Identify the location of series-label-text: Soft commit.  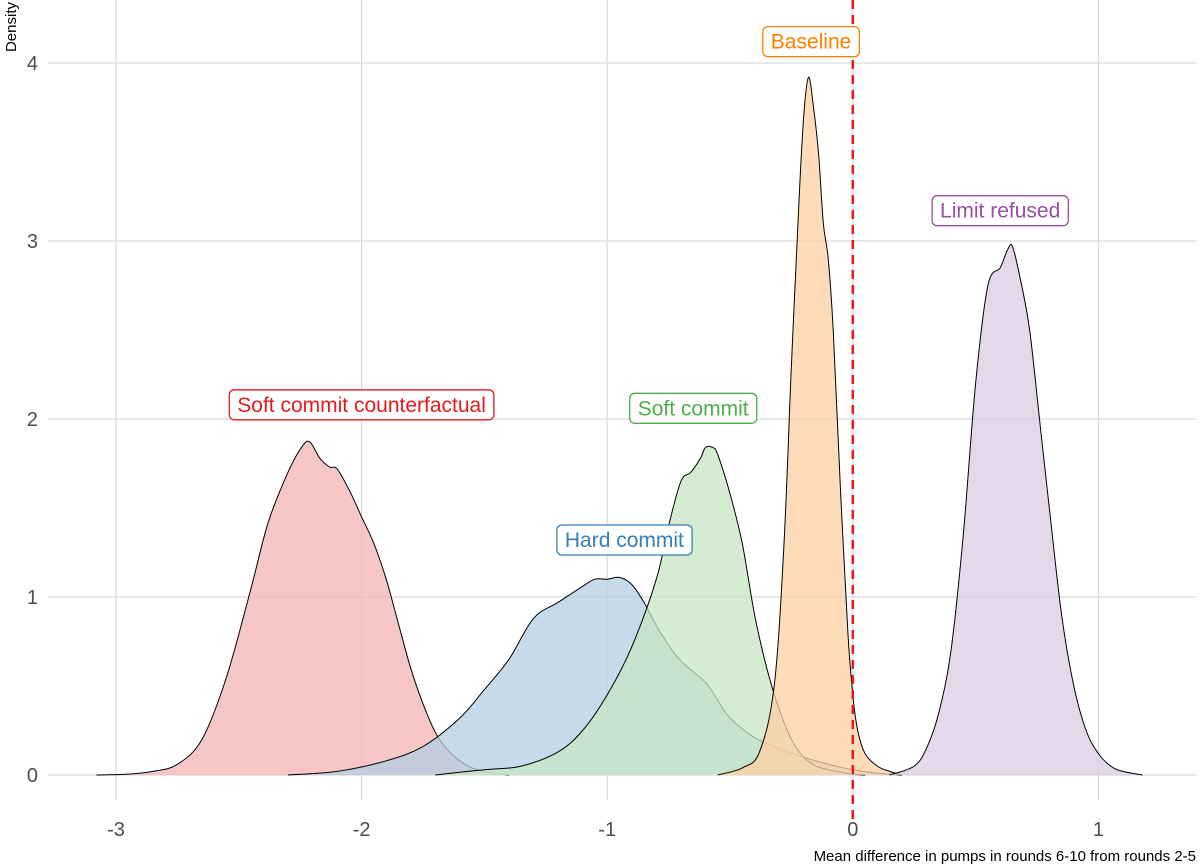
(693, 408).